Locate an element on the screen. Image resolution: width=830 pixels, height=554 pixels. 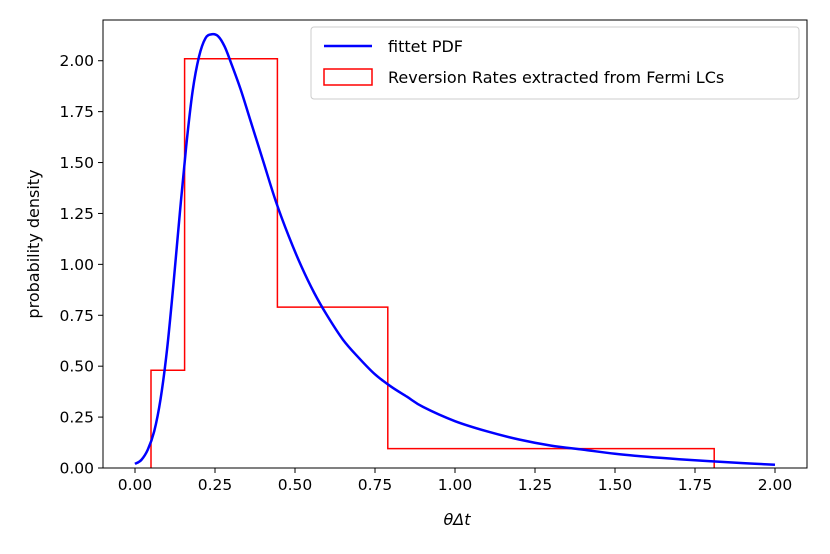
y-tick-label: 0.50 is located at coordinates (76, 367).